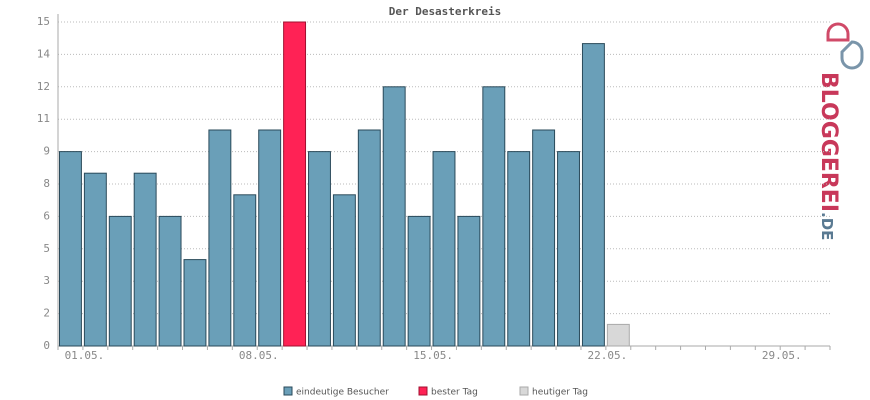 This screenshot has width=870, height=400. I want to click on y-tick-label: 14, so click(44, 53).